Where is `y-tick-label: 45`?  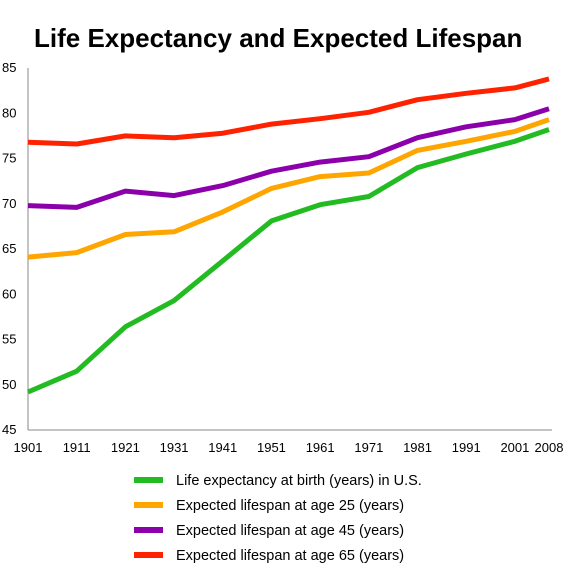
y-tick-label: 45 is located at coordinates (9, 429).